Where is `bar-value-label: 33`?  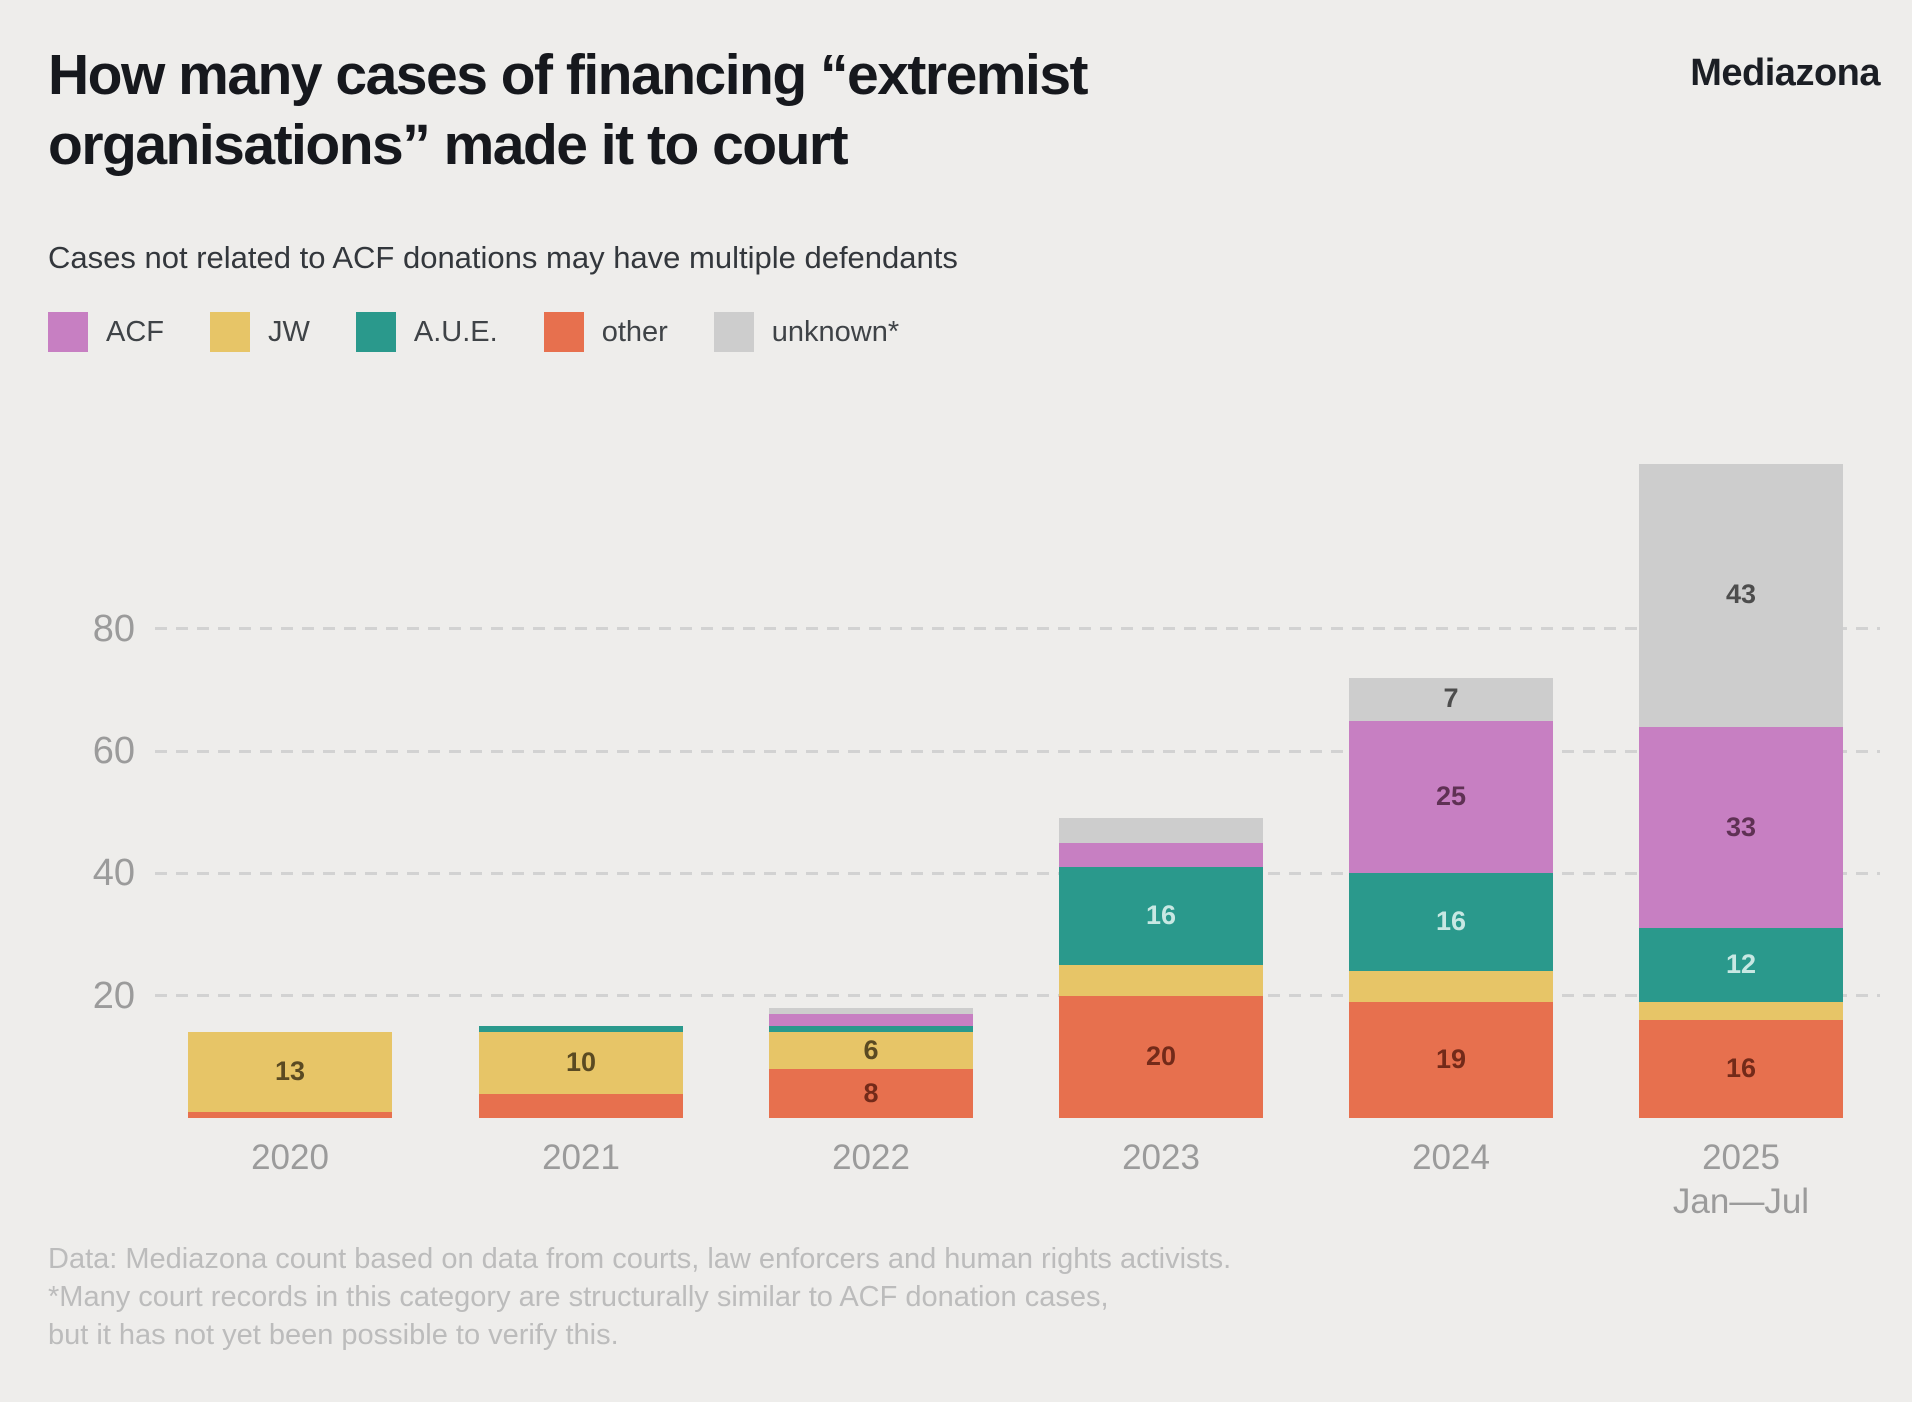
bar-value-label: 33 is located at coordinates (1741, 826).